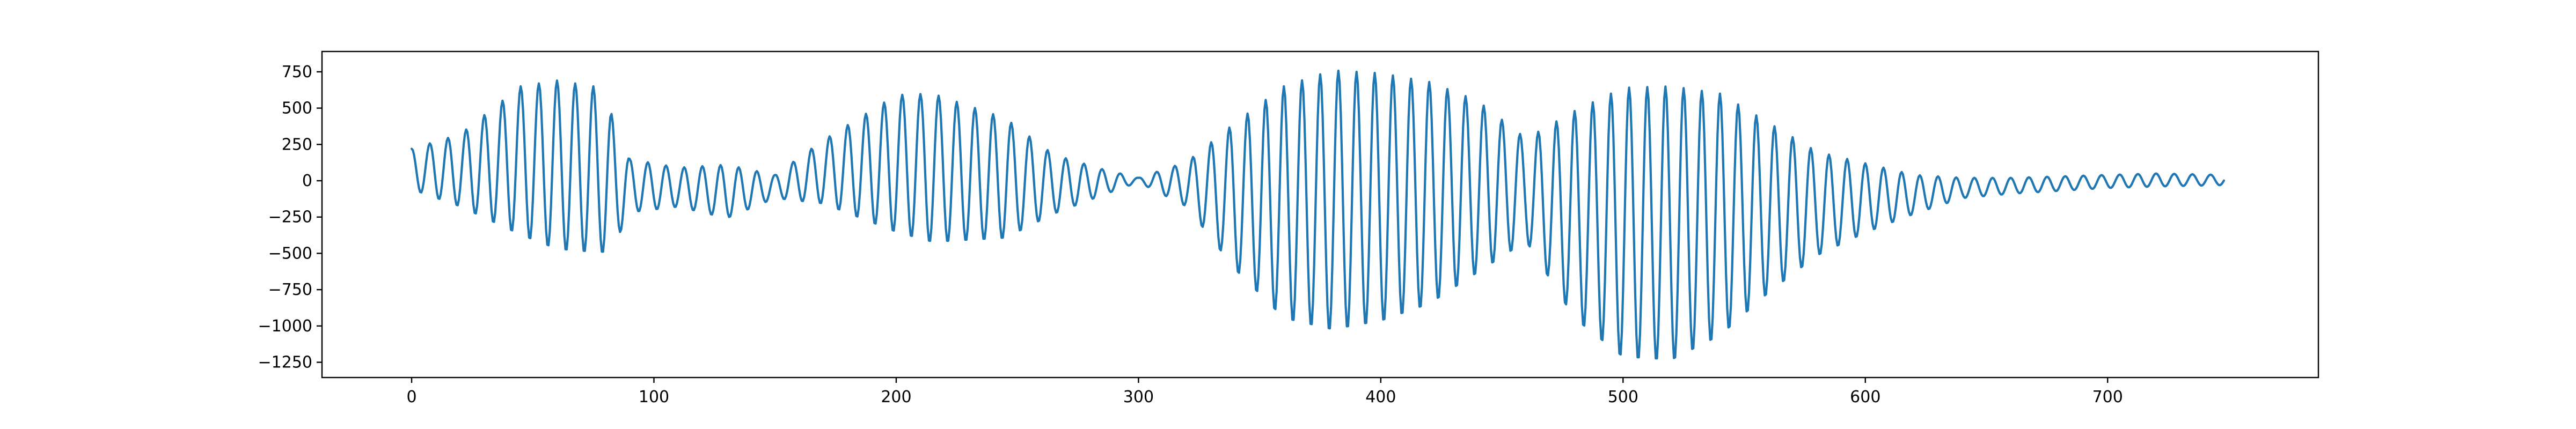  What do you see at coordinates (307, 181) in the screenshot?
I see `y-tick-label: 0` at bounding box center [307, 181].